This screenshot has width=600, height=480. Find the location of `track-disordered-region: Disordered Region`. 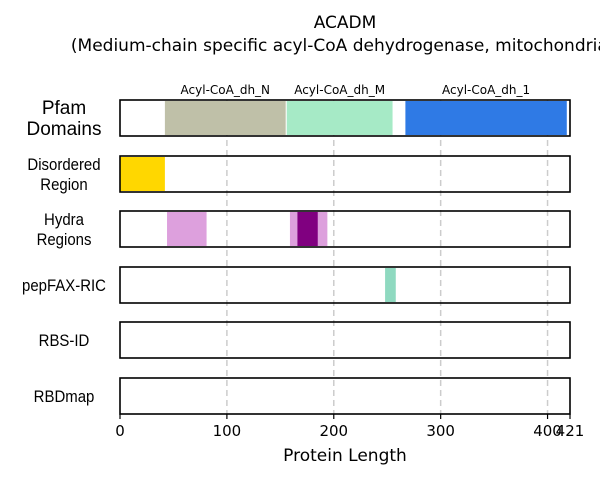

track-disordered-region: Disordered Region is located at coordinates (299, 174).